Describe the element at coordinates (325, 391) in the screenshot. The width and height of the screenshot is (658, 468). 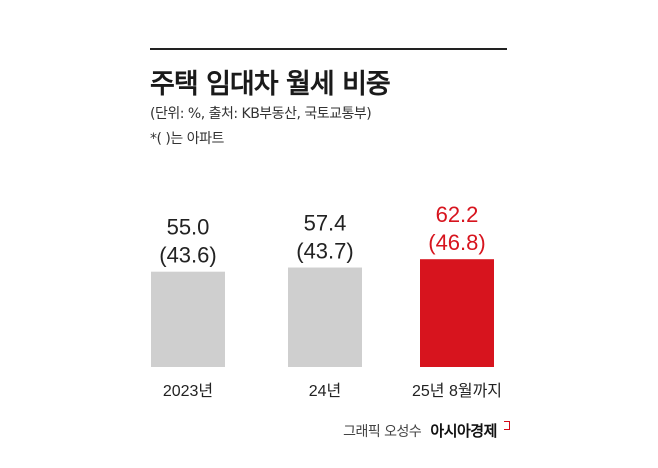
I see `category-label-2: 24년` at that location.